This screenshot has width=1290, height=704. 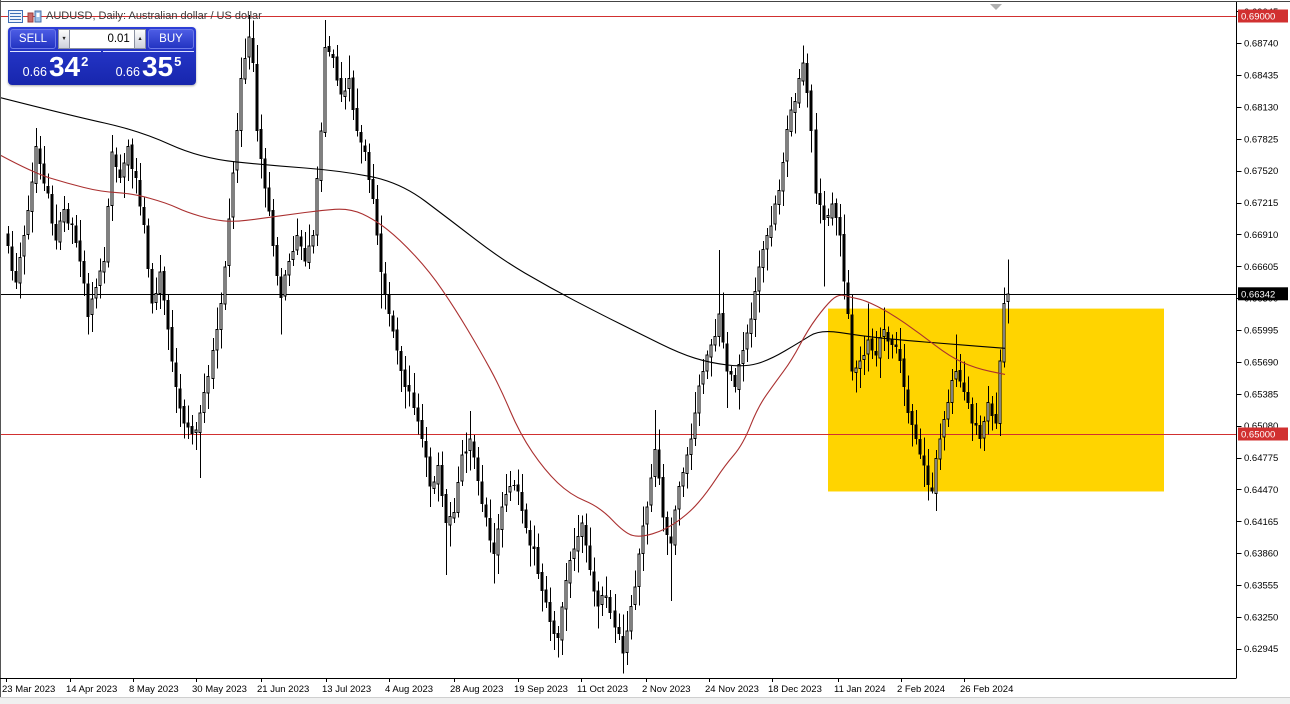 What do you see at coordinates (1261, 171) in the screenshot?
I see `price-tick-label: 0.67520` at bounding box center [1261, 171].